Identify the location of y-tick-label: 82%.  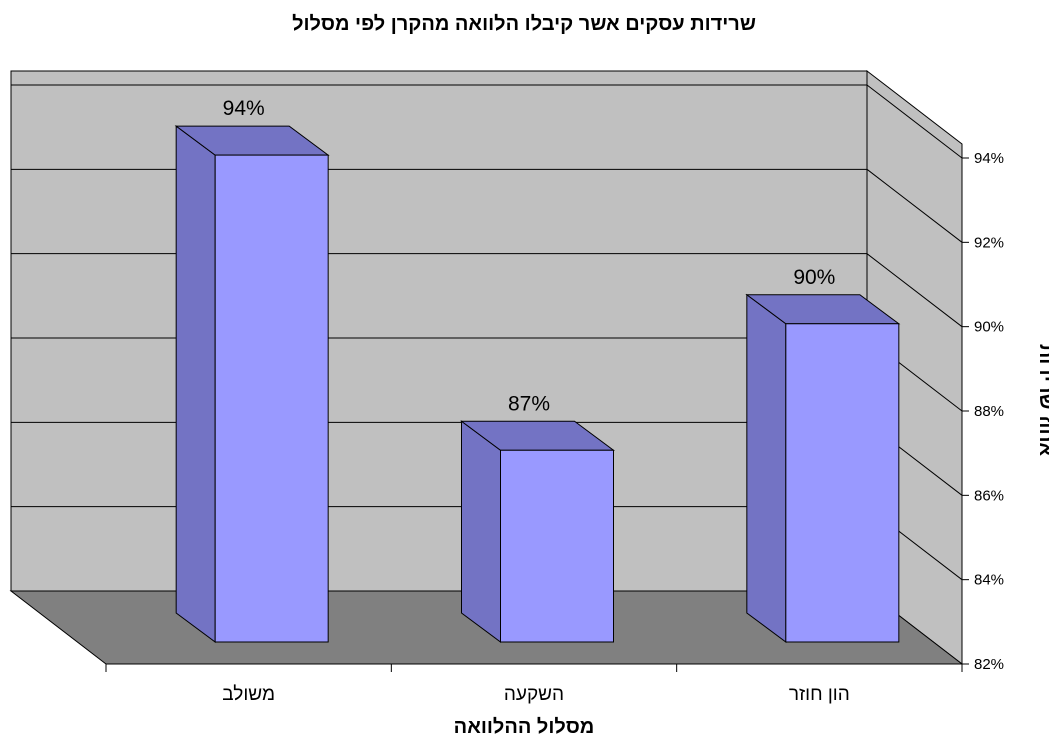
(989, 664).